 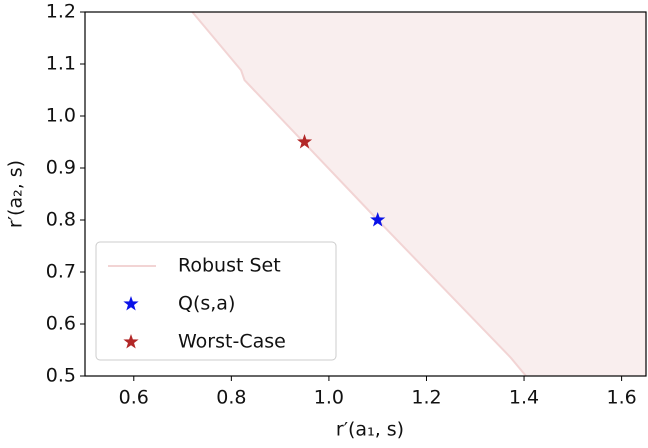 What do you see at coordinates (206, 304) in the screenshot?
I see `legend-label: Q(s,a)` at bounding box center [206, 304].